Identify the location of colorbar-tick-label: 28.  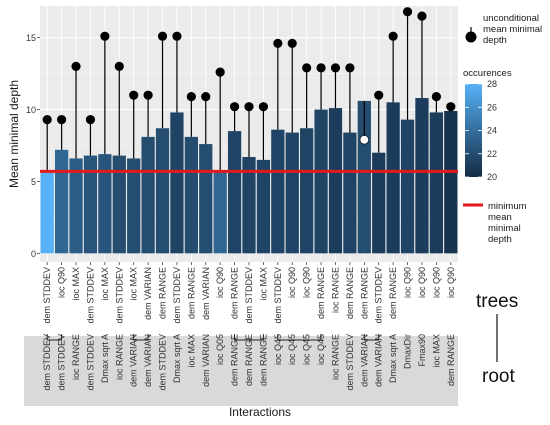
(492, 84).